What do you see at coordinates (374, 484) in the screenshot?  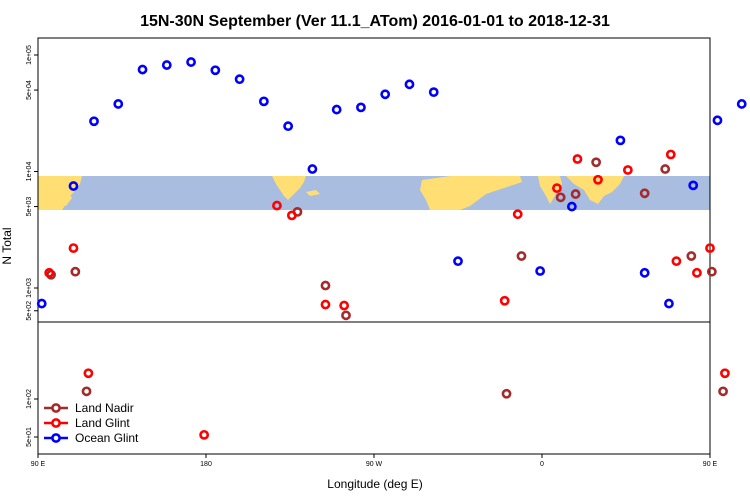 I see `x-axis-label: Longitude (deg E)` at bounding box center [374, 484].